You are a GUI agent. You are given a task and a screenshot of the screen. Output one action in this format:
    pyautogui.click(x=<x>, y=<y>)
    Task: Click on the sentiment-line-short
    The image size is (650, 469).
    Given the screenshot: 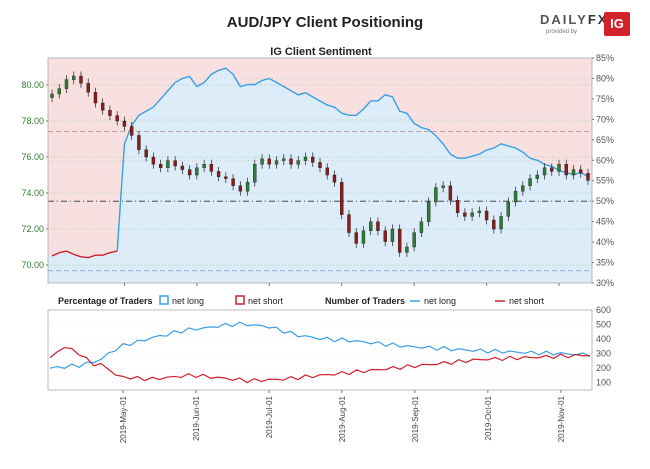 What is the action you would take?
    pyautogui.click(x=84, y=254)
    